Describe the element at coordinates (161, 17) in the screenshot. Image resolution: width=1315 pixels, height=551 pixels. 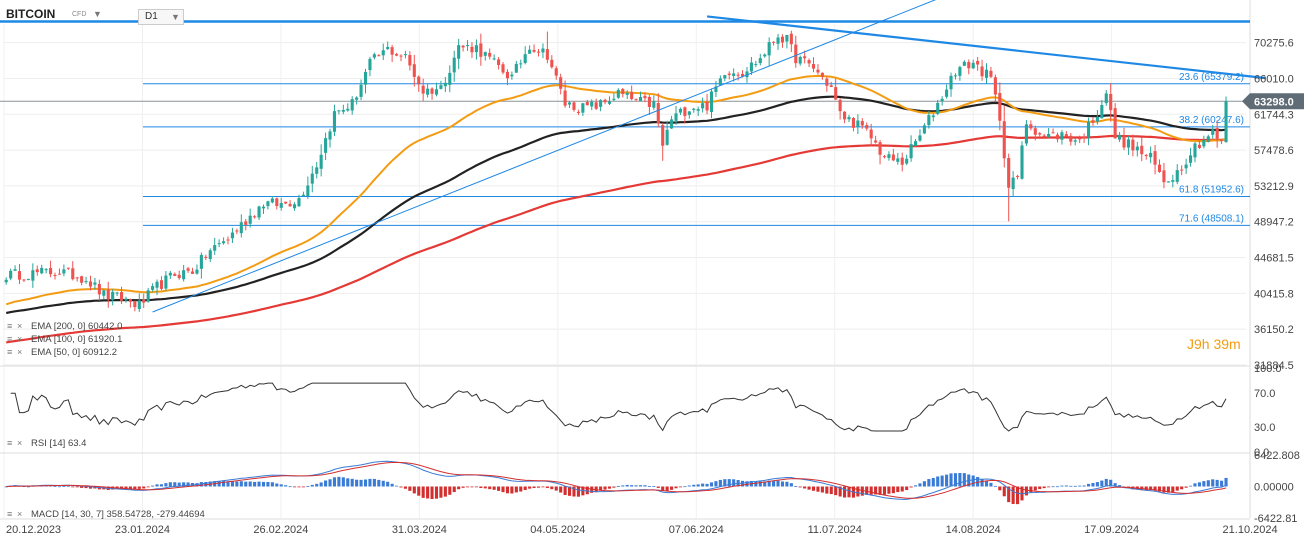
I see `timeframe-select: D1 ▼` at that location.